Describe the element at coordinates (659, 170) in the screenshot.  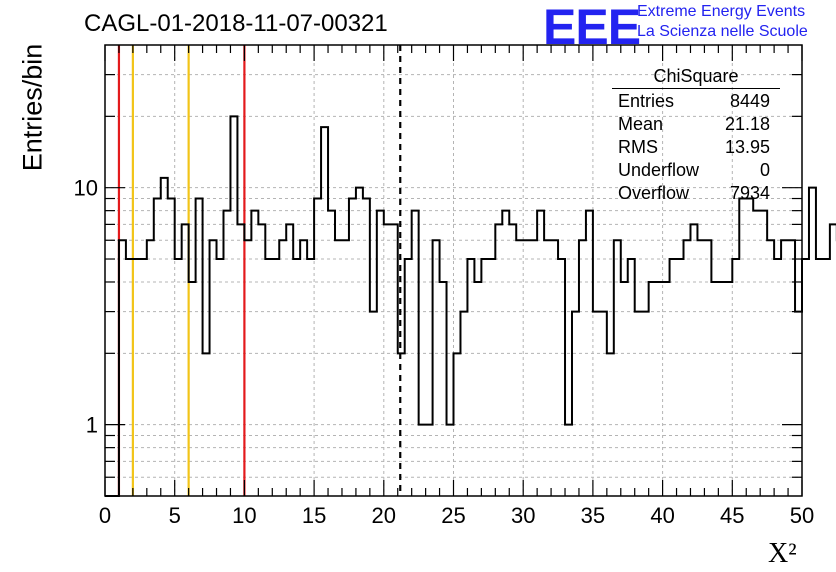
I see `stats-label: Underflow` at that location.